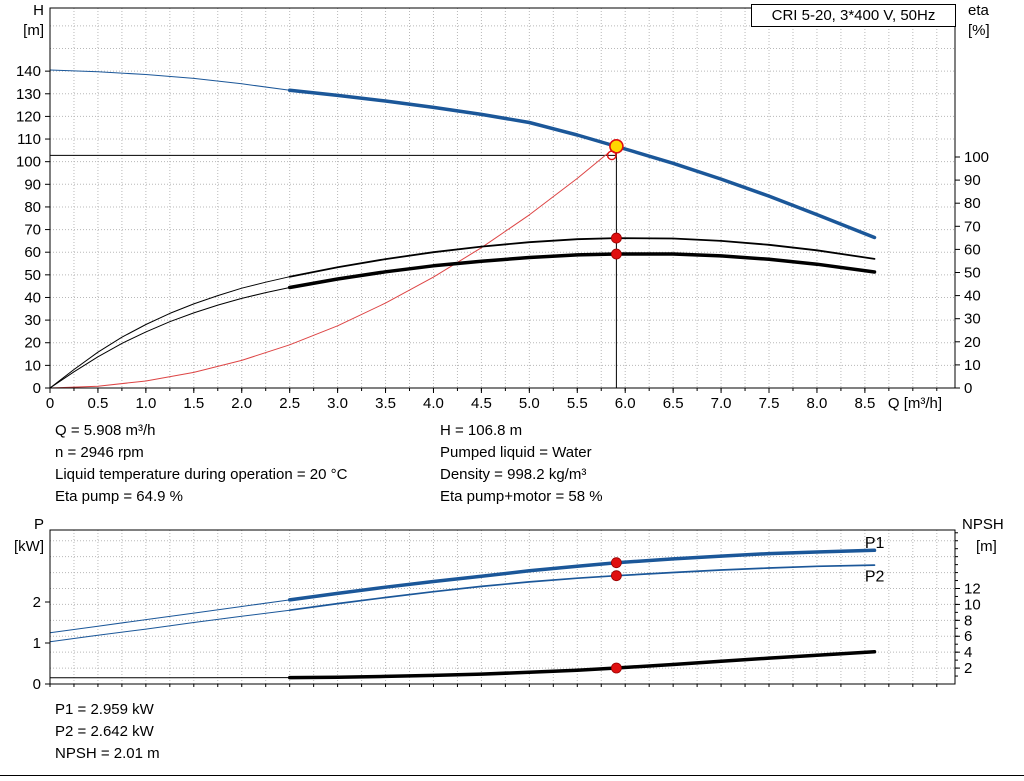  What do you see at coordinates (721, 403) in the screenshot?
I see `x-tick-label: 7.0` at bounding box center [721, 403].